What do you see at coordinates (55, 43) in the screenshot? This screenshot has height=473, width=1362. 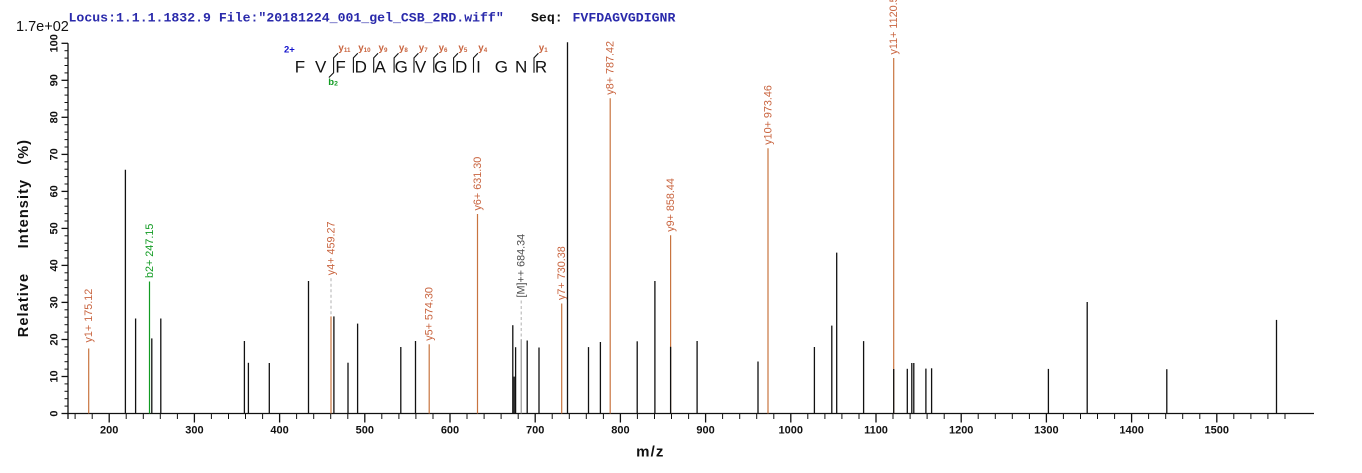 I see `svg-text: 100` at bounding box center [55, 43].